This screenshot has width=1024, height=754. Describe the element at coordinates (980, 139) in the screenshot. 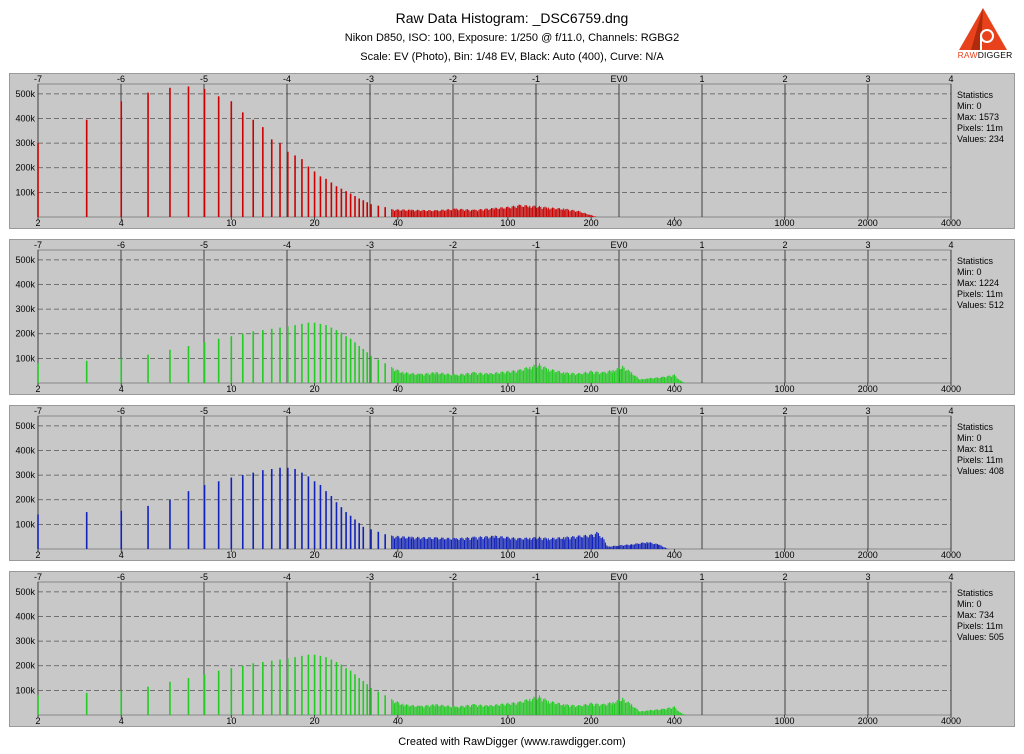

I see `stats-values: Values: 234` at that location.